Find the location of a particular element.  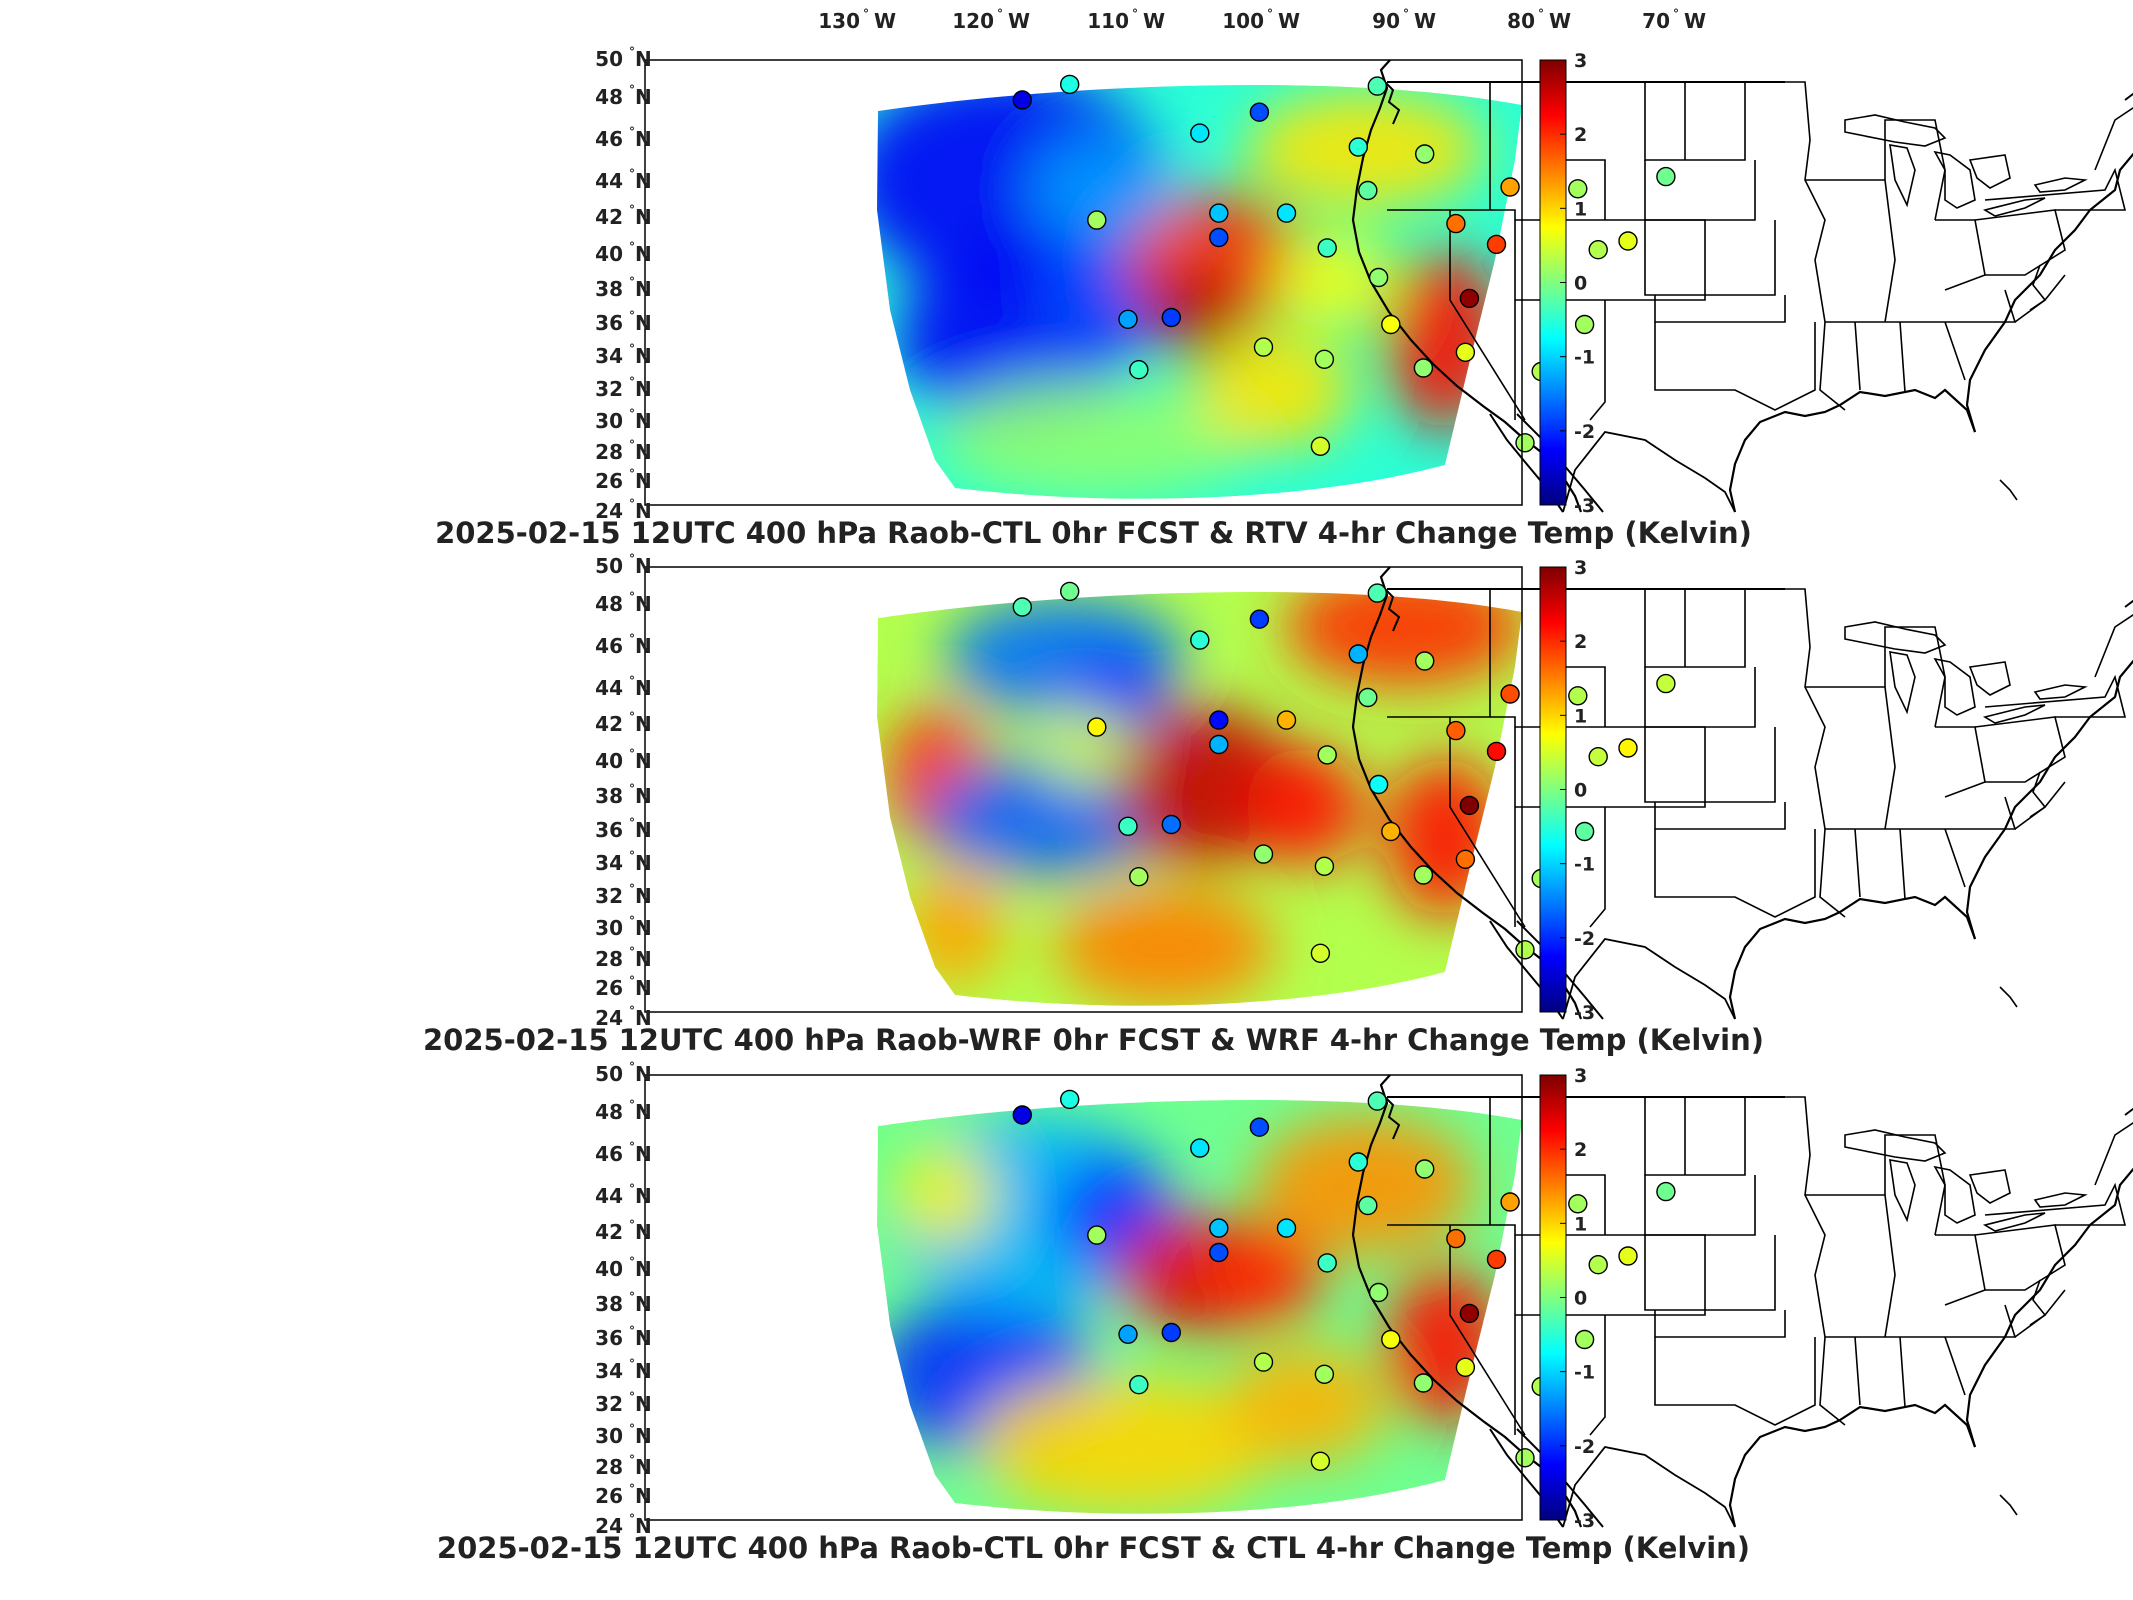

lon-tick-label: 80 is located at coordinates (1521, 21).